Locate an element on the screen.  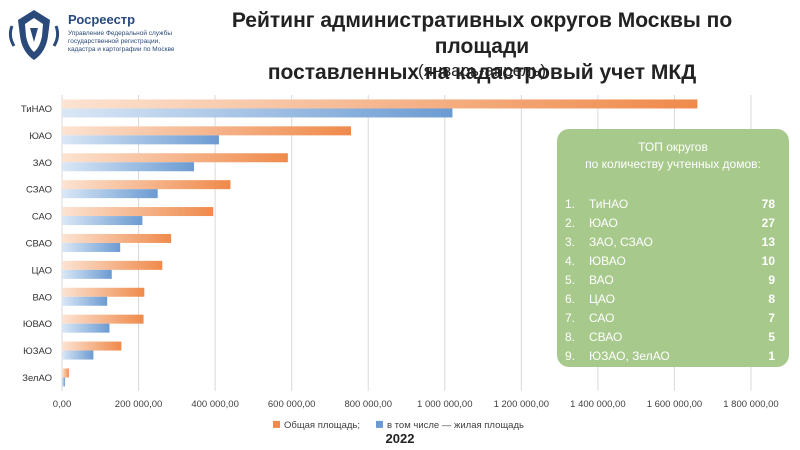
y-category-label: ЮАО is located at coordinates (40, 136).